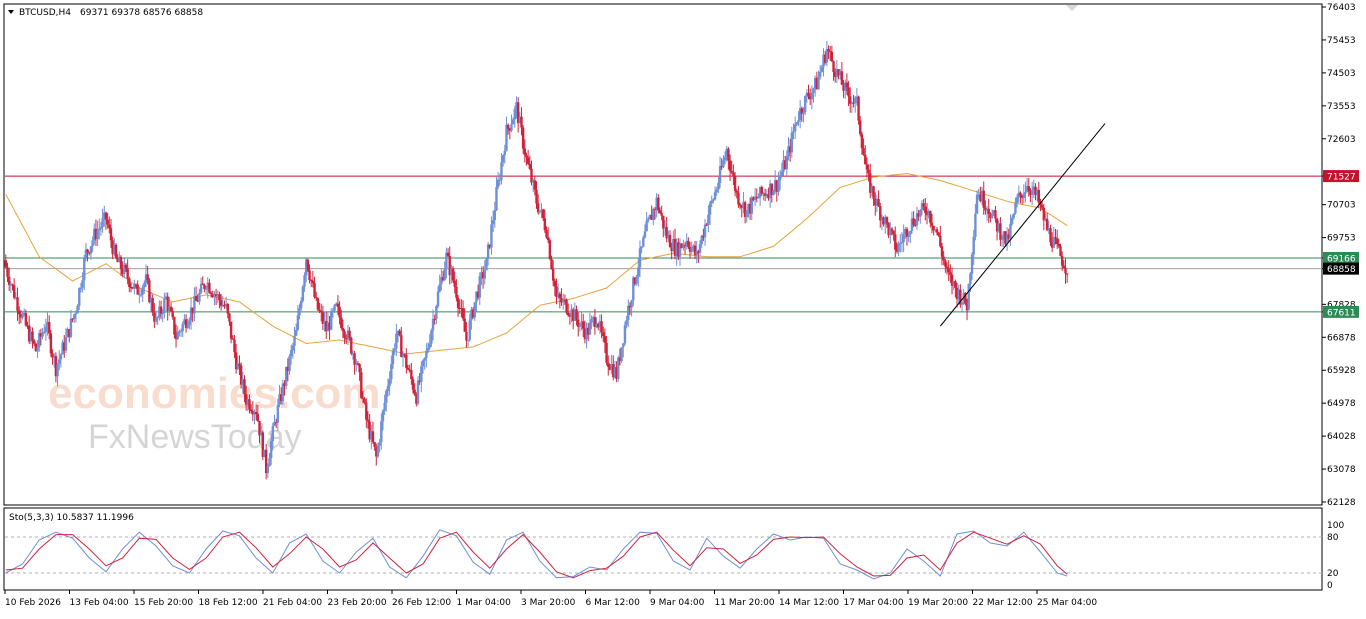  What do you see at coordinates (1341, 8) in the screenshot?
I see `price-tick-label: 76403` at bounding box center [1341, 8].